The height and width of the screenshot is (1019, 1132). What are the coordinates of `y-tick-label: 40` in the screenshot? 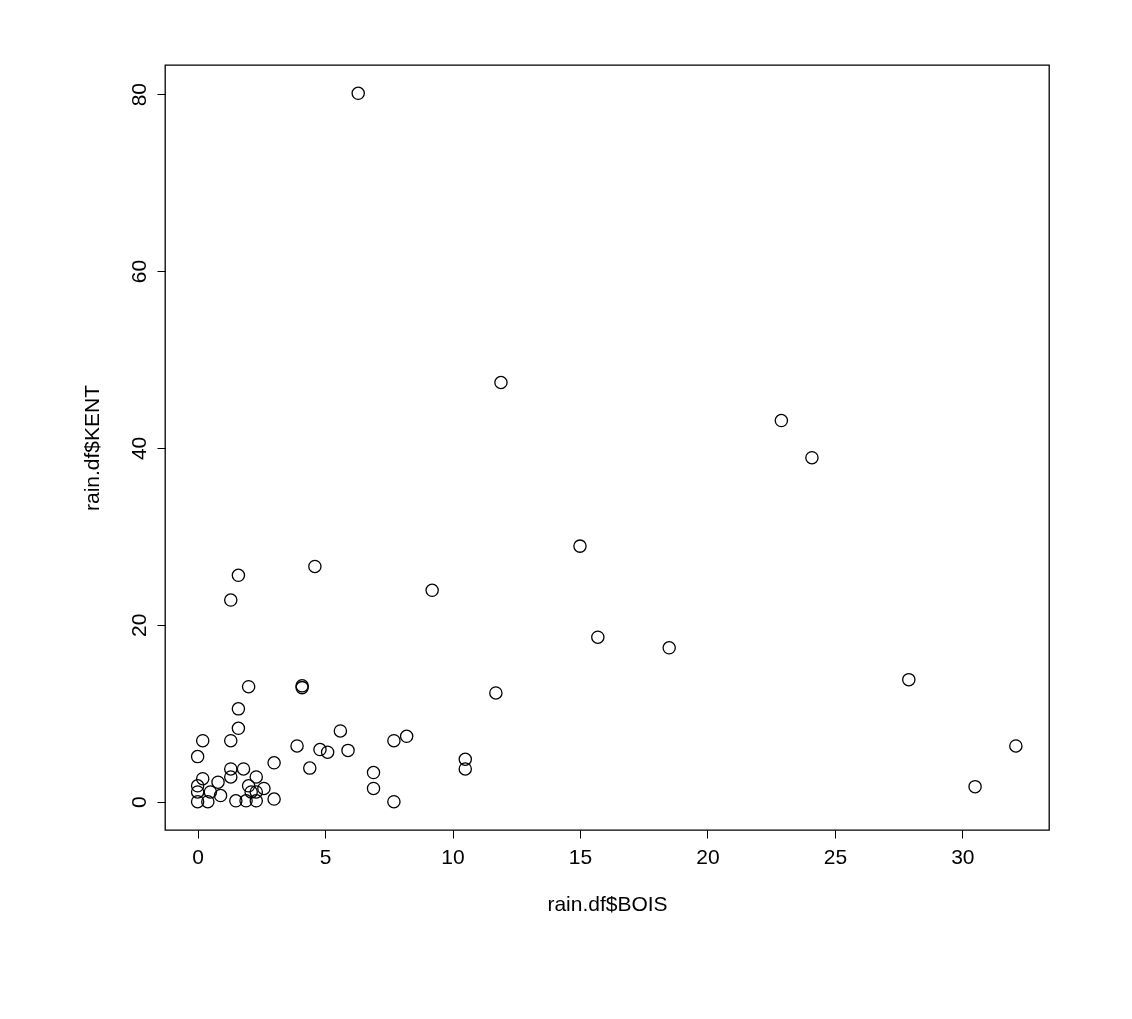 It's located at (138, 448).